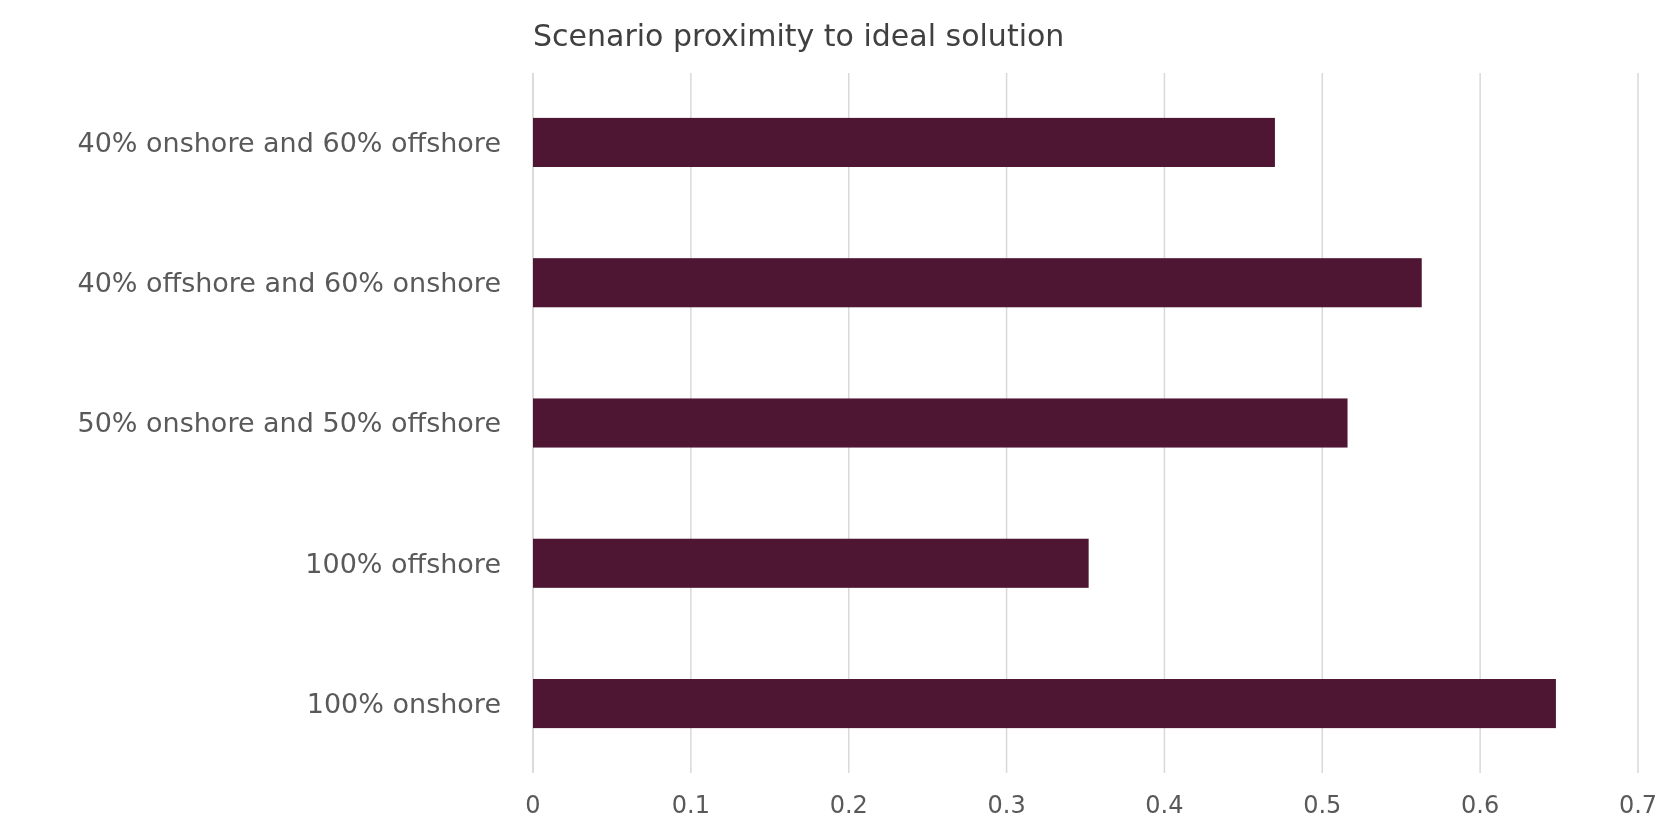 Image resolution: width=1668 pixels, height=832 pixels. Describe the element at coordinates (289, 283) in the screenshot. I see `y-tick-label: 40% offshore and 60% onshore` at that location.